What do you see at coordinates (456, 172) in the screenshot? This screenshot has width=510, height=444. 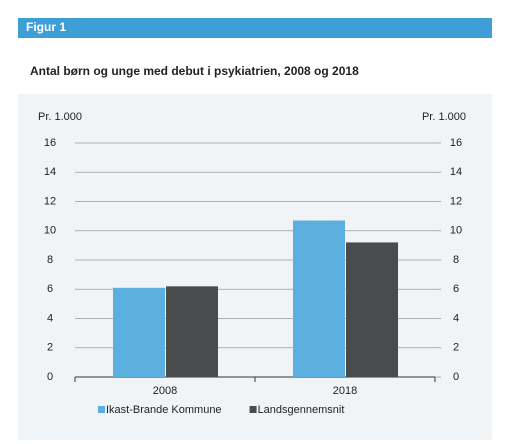 I see `y2-tick-label: 14` at bounding box center [456, 172].